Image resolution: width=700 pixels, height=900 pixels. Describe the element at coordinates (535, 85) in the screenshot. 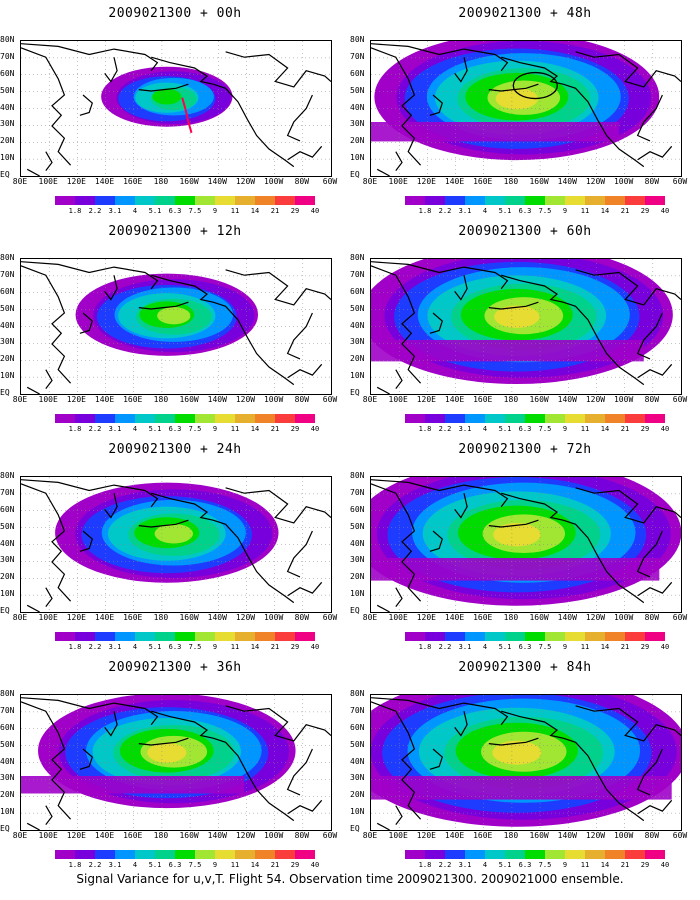

I see `target-circle` at that location.